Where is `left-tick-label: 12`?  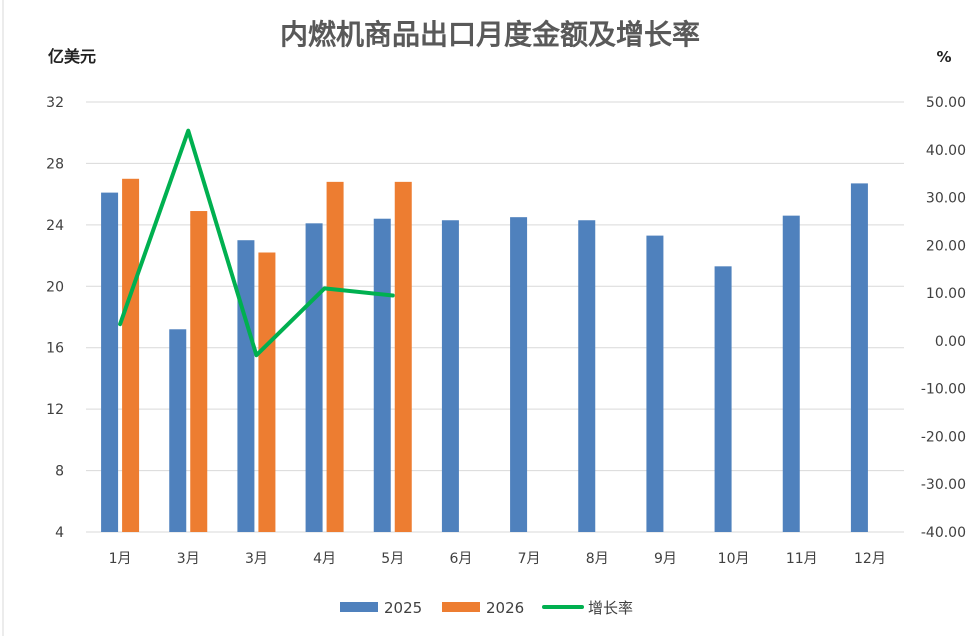
left-tick-label: 12 is located at coordinates (55, 410).